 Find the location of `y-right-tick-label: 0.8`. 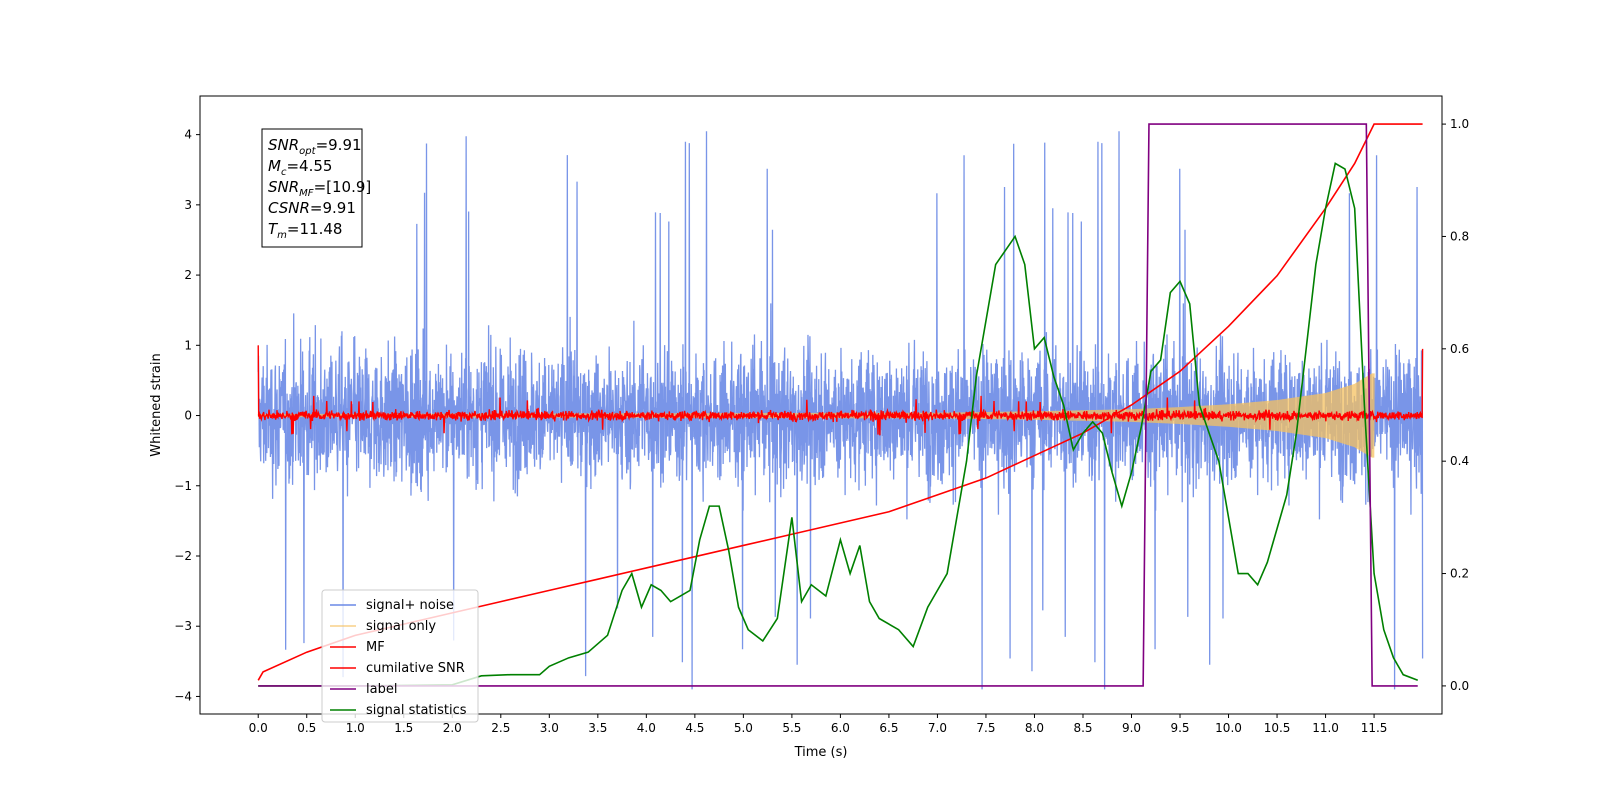

y-right-tick-label: 0.8 is located at coordinates (1459, 236).